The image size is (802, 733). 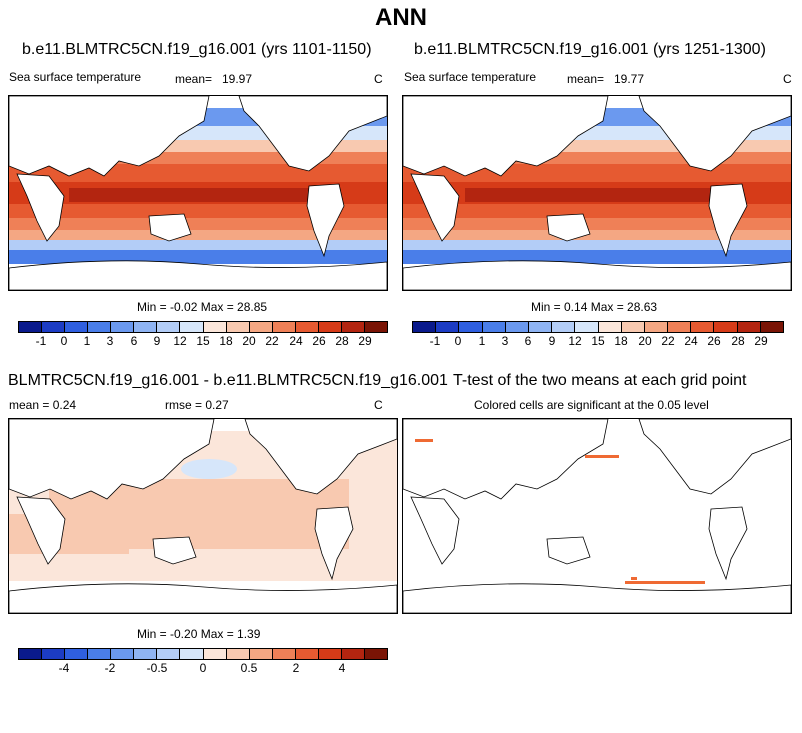 What do you see at coordinates (203, 516) in the screenshot?
I see `diff-map-bottom-left` at bounding box center [203, 516].